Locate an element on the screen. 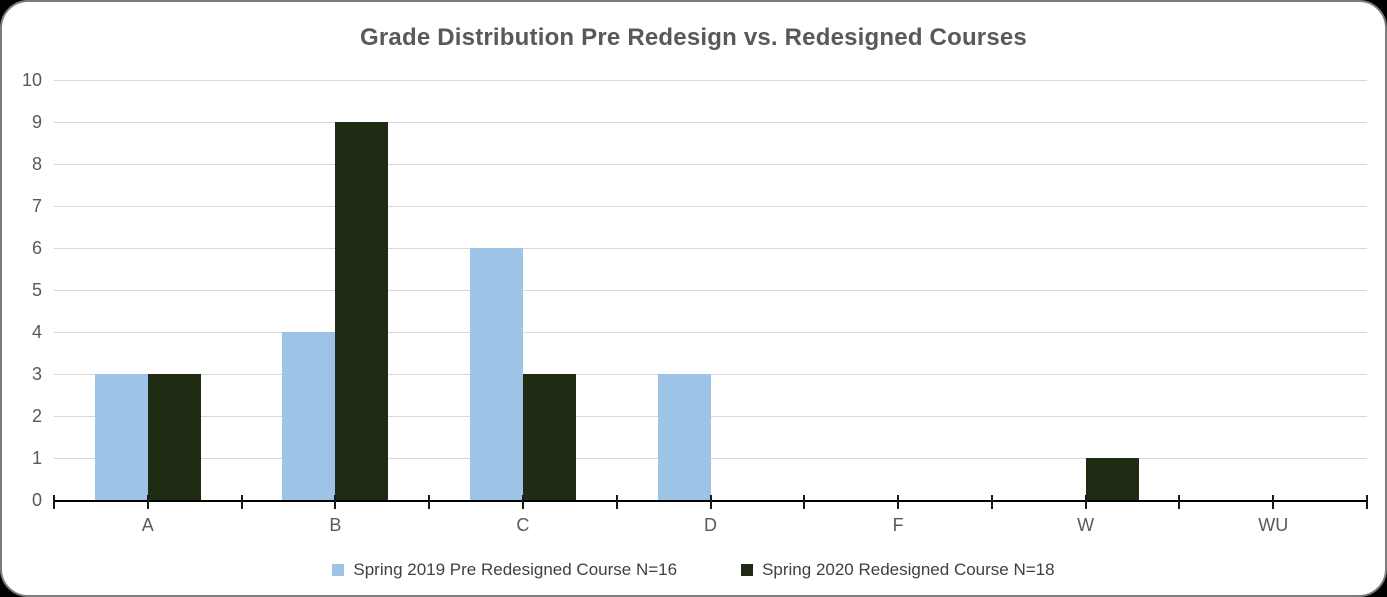 This screenshot has height=597, width=1387. bar-a-series1 is located at coordinates (121, 437).